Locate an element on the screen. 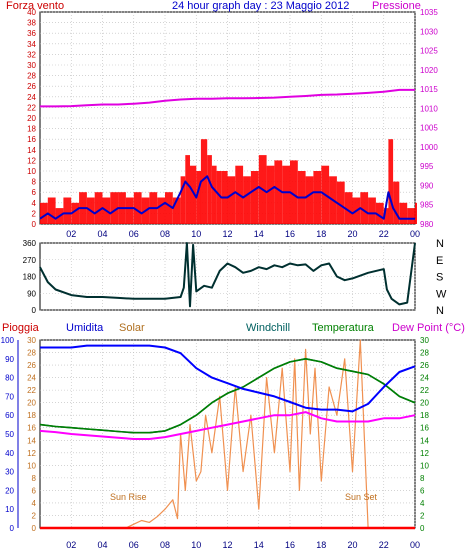 The width and height of the screenshot is (466, 560). x-tick-label: 06 is located at coordinates (134, 234).